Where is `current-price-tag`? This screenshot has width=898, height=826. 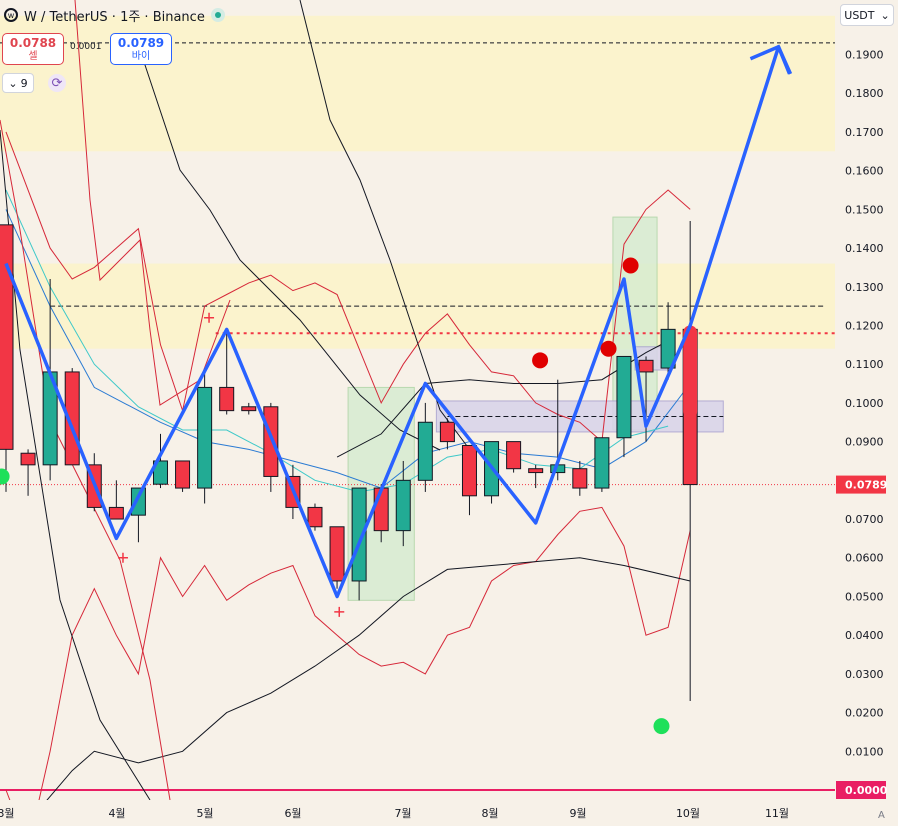 current-price-tag is located at coordinates (861, 484).